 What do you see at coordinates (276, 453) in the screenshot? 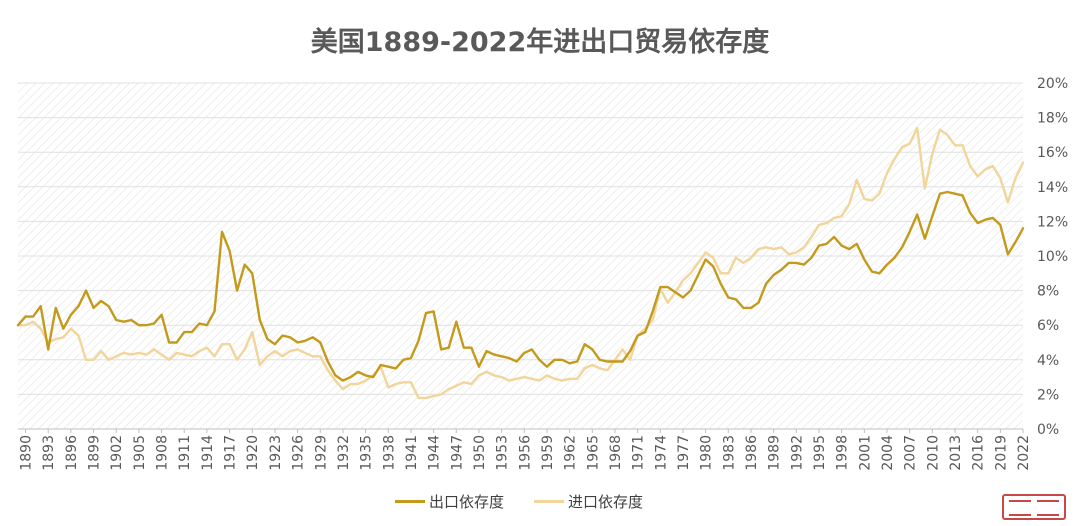
I see `x-tick-label: 1923` at bounding box center [276, 453].